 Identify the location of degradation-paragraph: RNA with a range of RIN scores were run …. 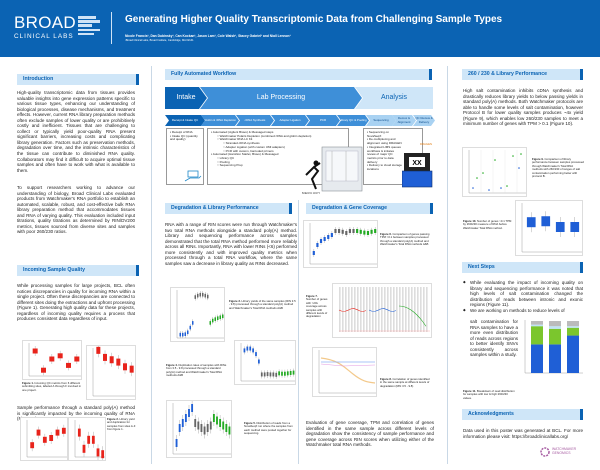
(231, 244).